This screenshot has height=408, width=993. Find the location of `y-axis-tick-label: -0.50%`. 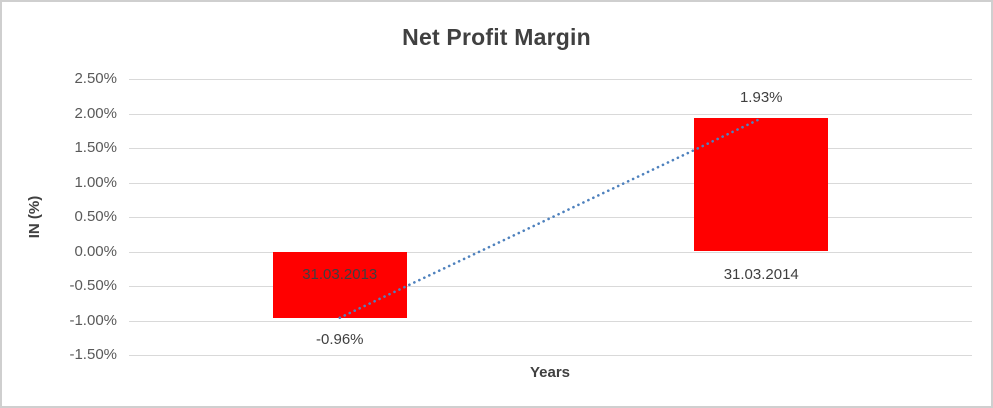

y-axis-tick-label: -0.50% is located at coordinates (93, 285).